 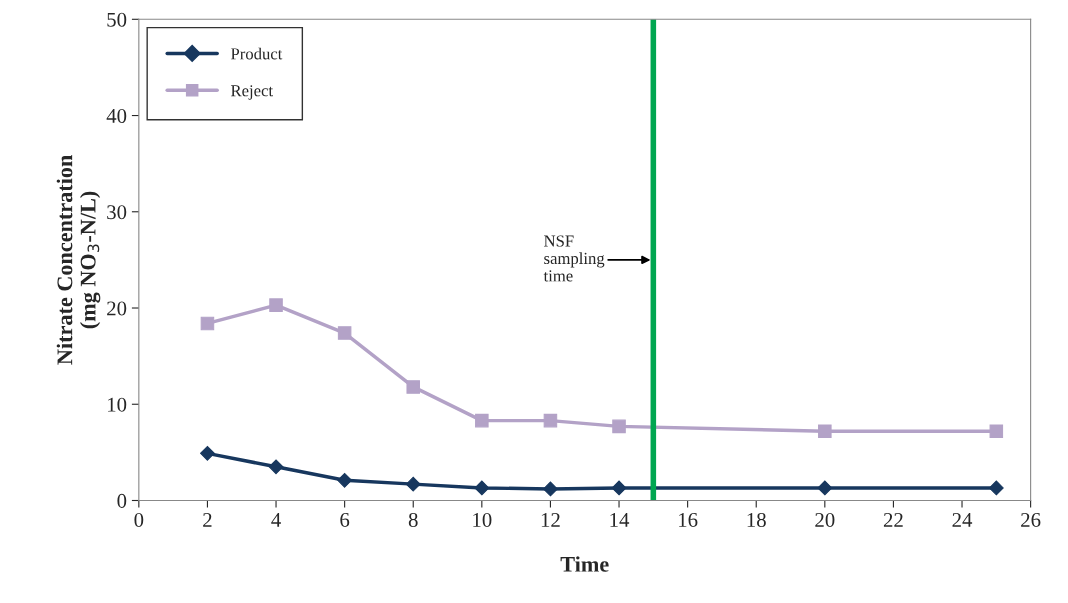 What do you see at coordinates (550, 519) in the screenshot?
I see `x-tick-label: 12` at bounding box center [550, 519].